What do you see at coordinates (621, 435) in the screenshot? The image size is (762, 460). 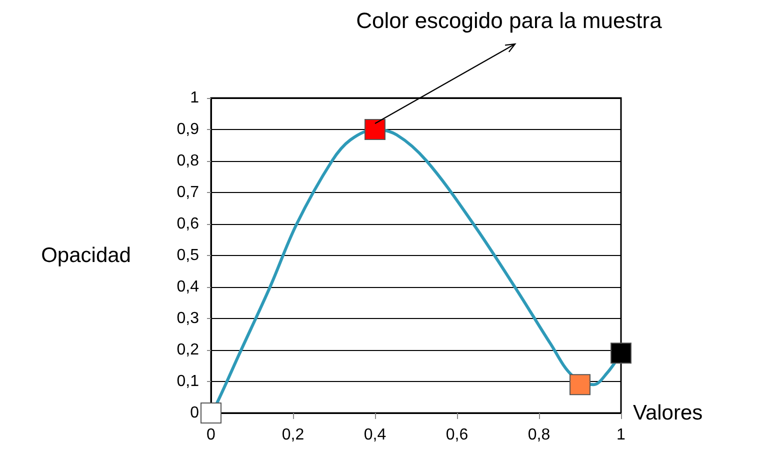 I see `x-tick-label: 1` at bounding box center [621, 435].